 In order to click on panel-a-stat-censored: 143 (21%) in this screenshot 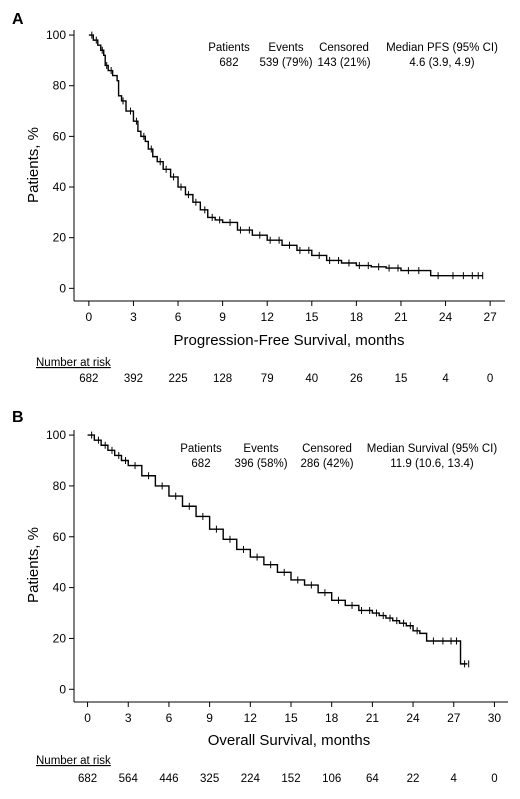, I will do `click(343, 63)`.